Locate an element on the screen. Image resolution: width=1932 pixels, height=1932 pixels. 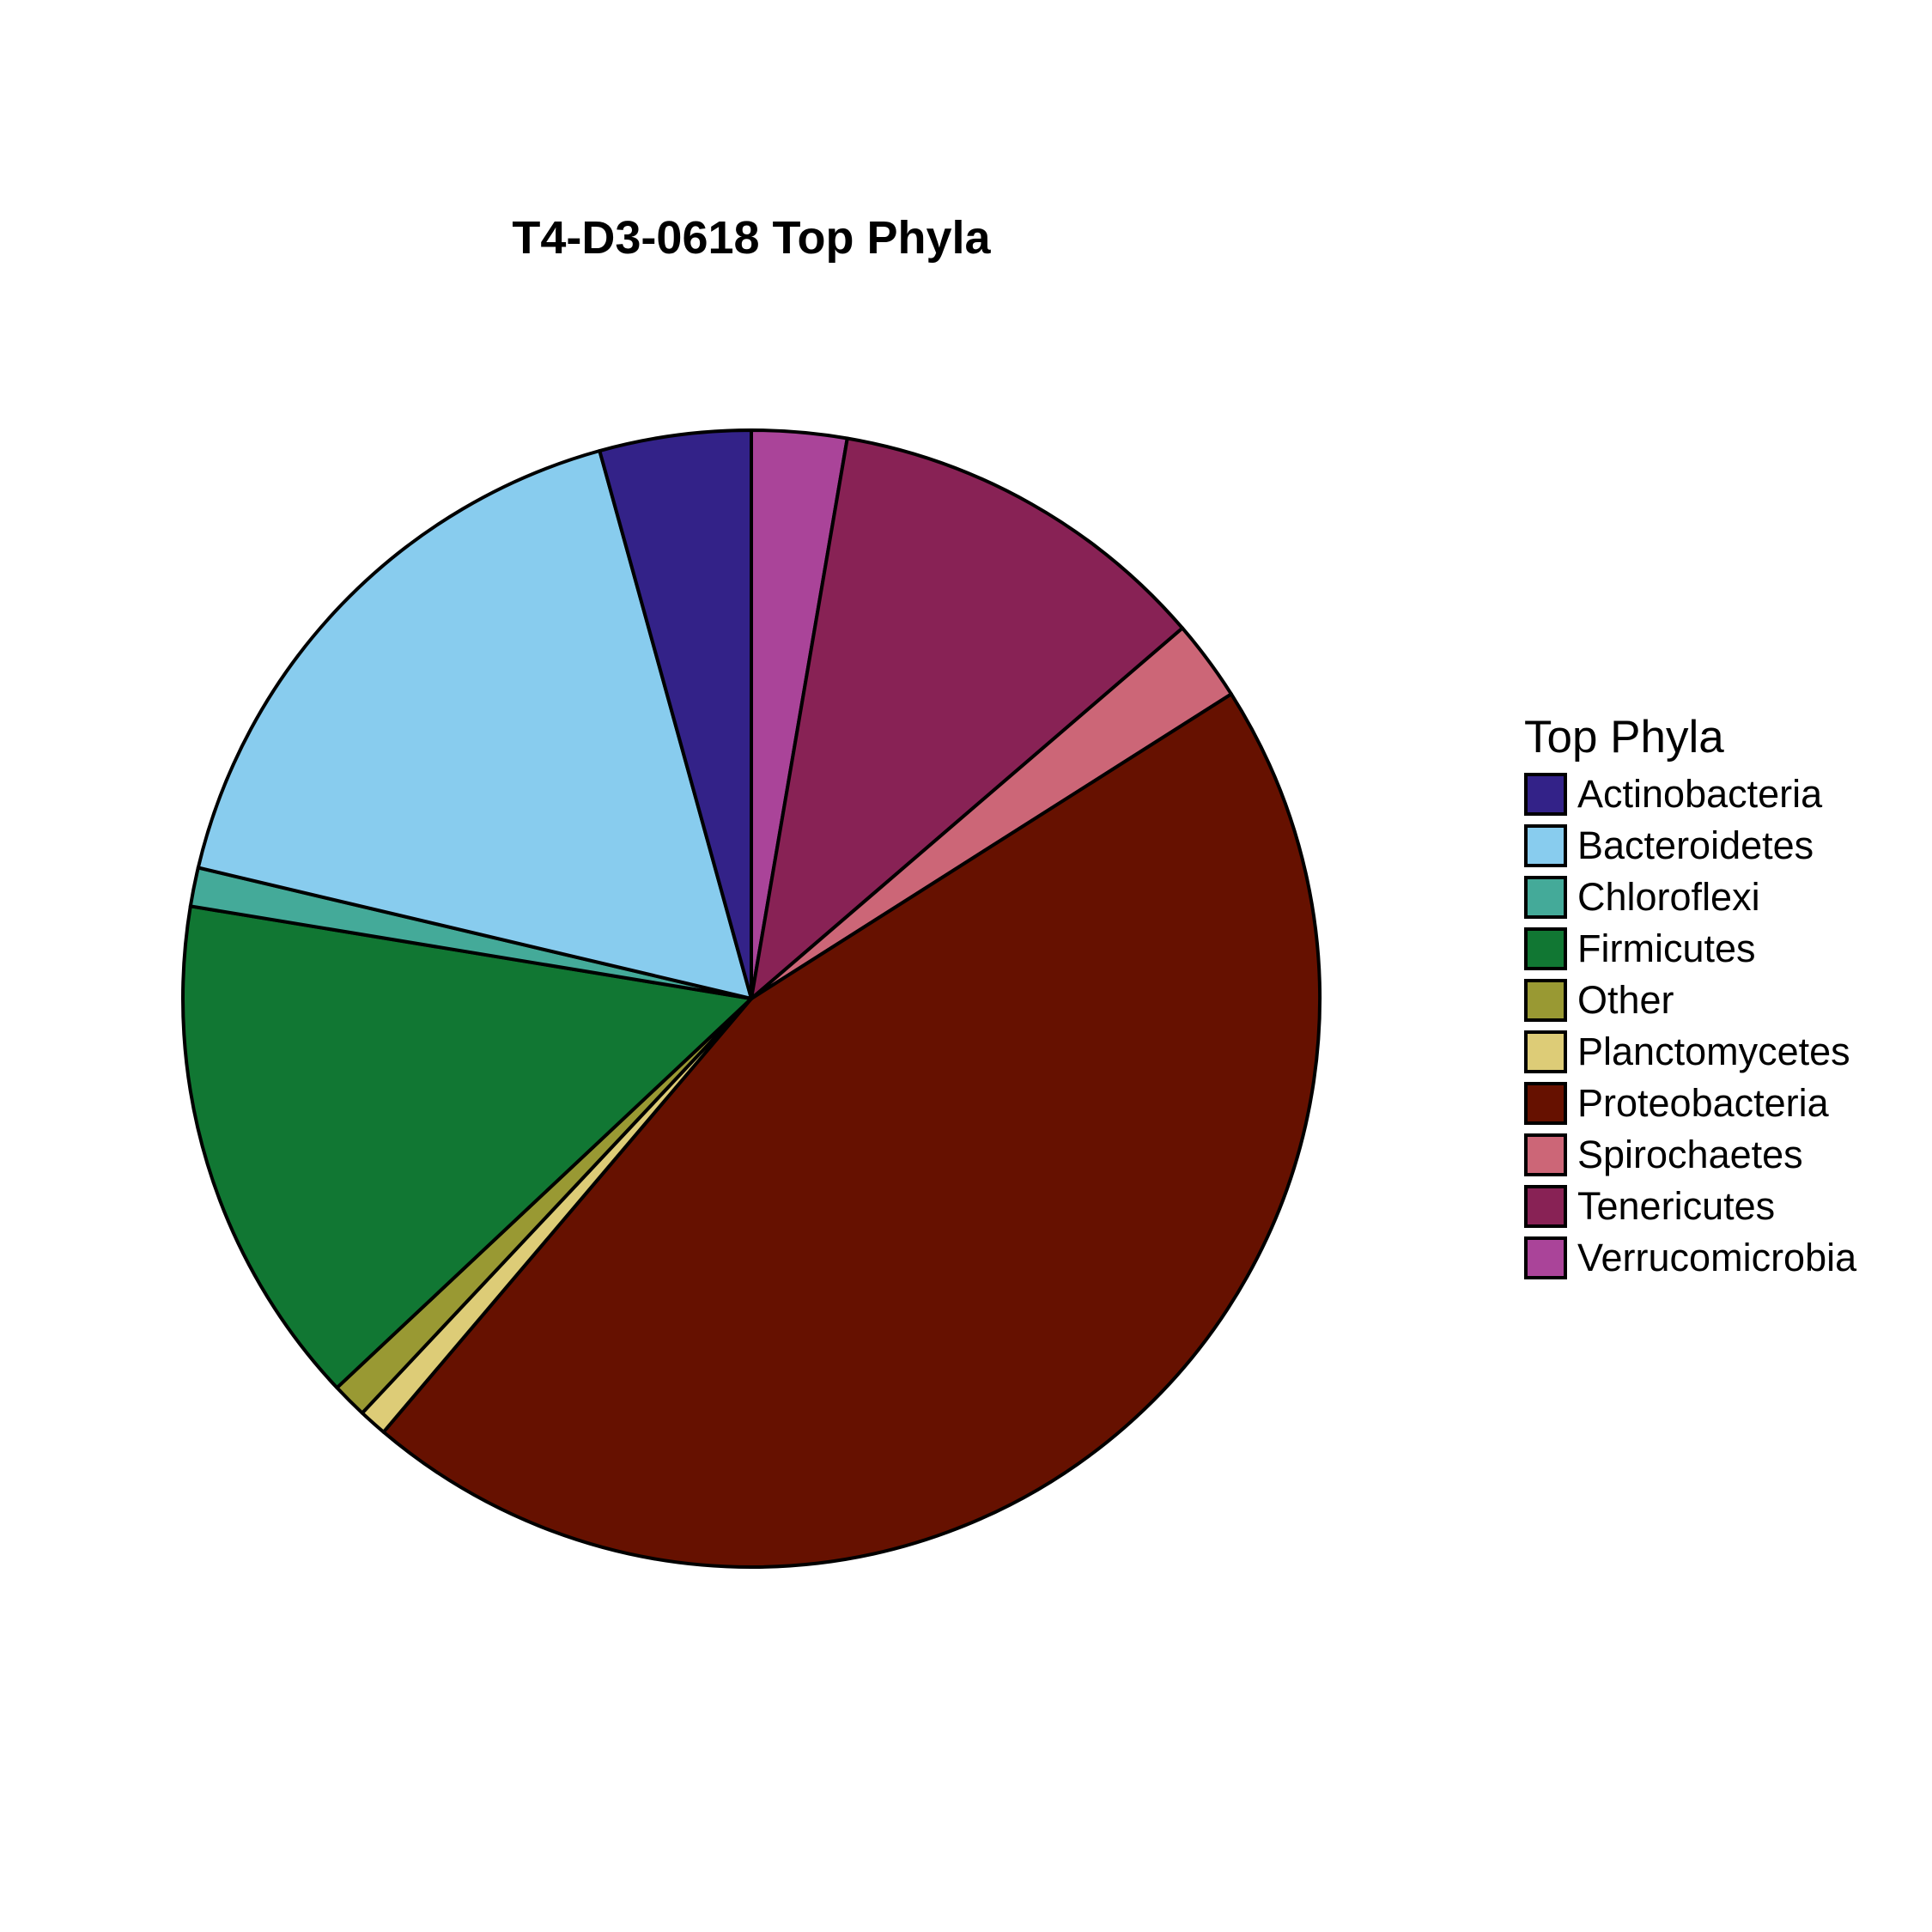
legend-label: Tenericutes is located at coordinates (1676, 1206).